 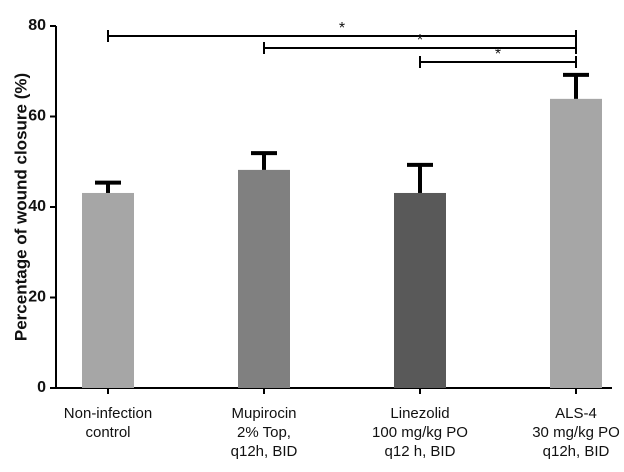 I want to click on y-tick-label: 40, so click(x=37, y=206).